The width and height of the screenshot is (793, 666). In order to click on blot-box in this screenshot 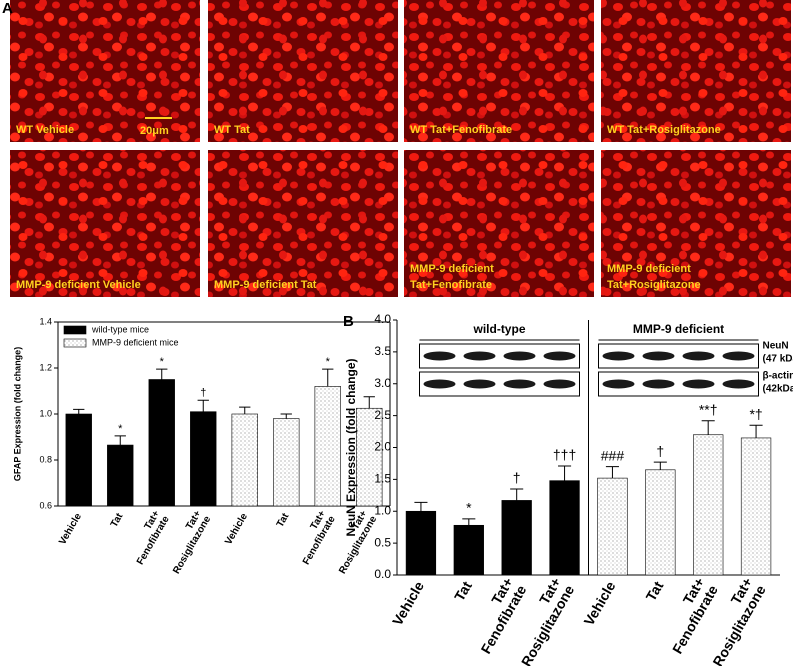, I will do `click(678, 356)`.